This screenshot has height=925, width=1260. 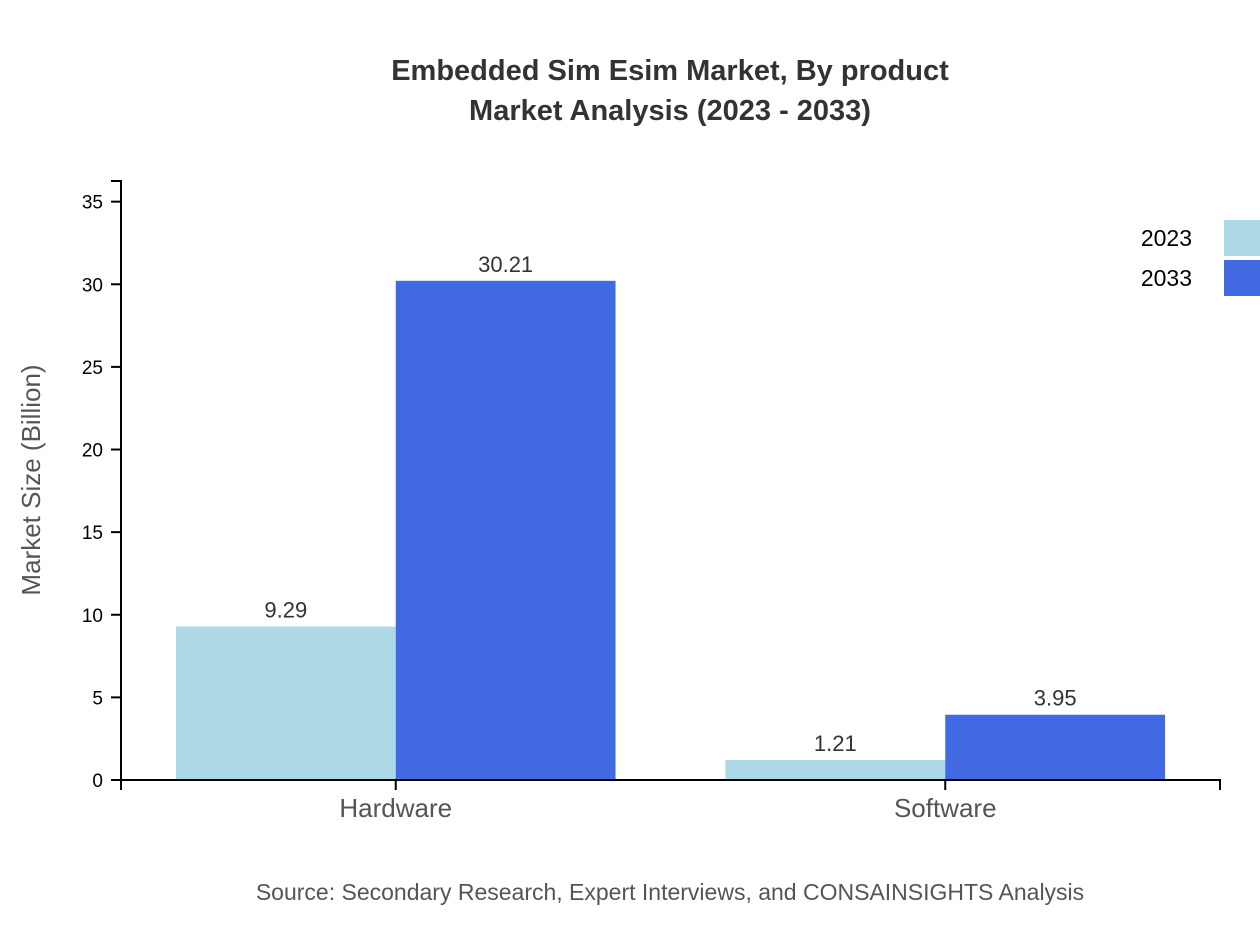 I want to click on chart-title-line-2: Market Analysis (2023 - 2033), so click(x=670, y=111).